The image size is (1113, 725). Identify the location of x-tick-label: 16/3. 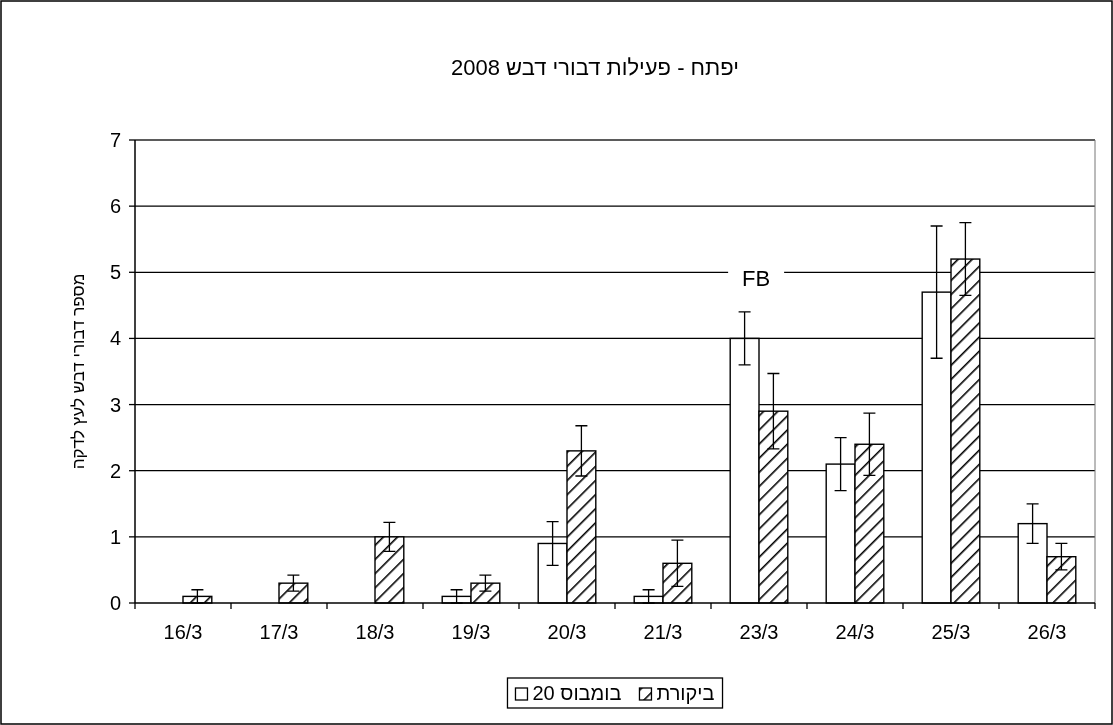
(183, 632).